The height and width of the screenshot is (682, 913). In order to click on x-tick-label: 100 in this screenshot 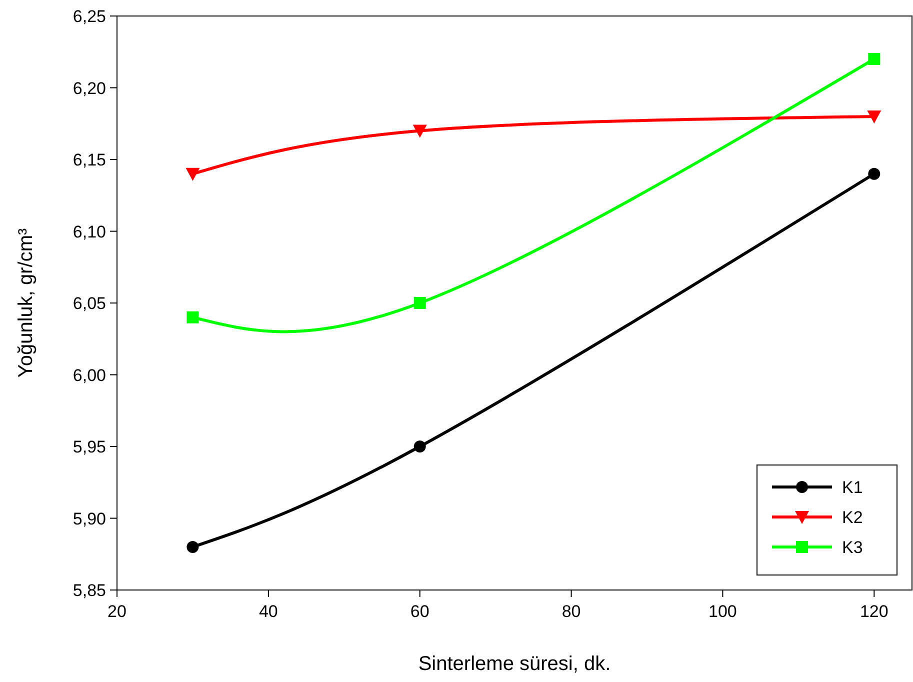, I will do `click(722, 611)`.